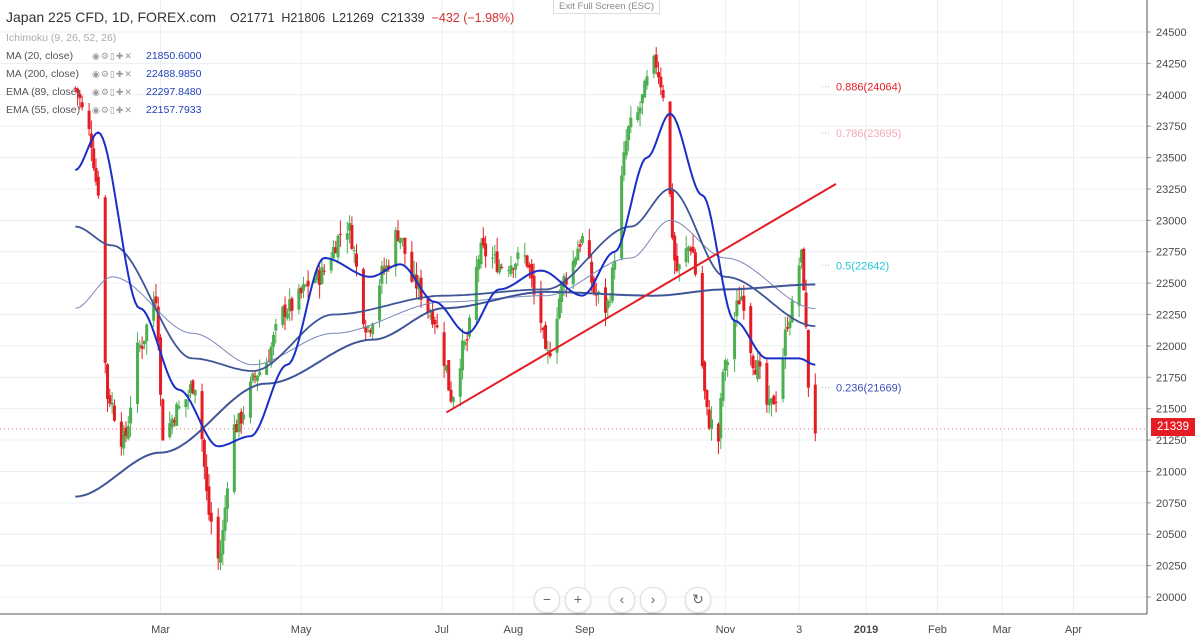  Describe the element at coordinates (1171, 253) in the screenshot. I see `y-tick-label: 22750` at that location.